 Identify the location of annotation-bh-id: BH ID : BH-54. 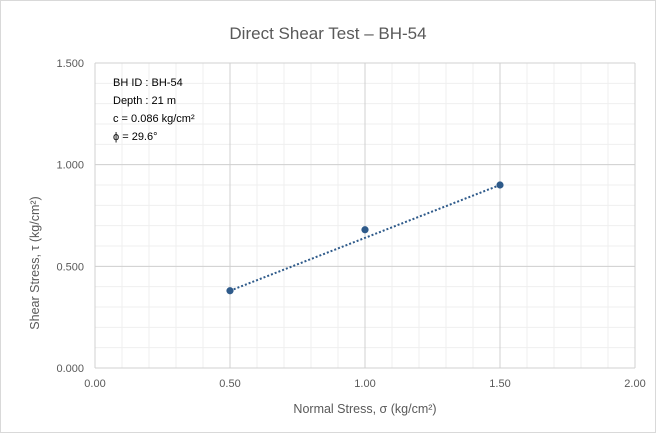
(148, 83).